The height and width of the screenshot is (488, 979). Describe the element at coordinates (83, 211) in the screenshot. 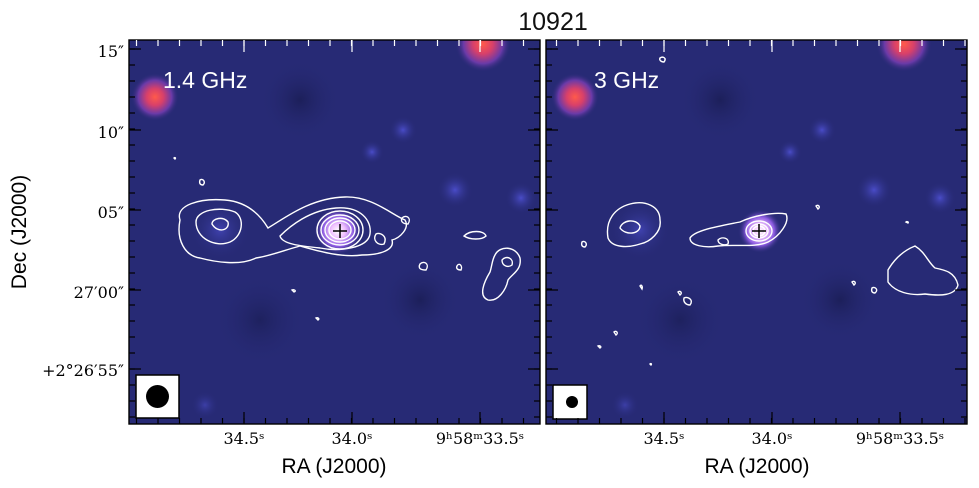

I see `y-tick-labels: 15″ 10″ 05″ 27′00″ +2°26′55″` at that location.